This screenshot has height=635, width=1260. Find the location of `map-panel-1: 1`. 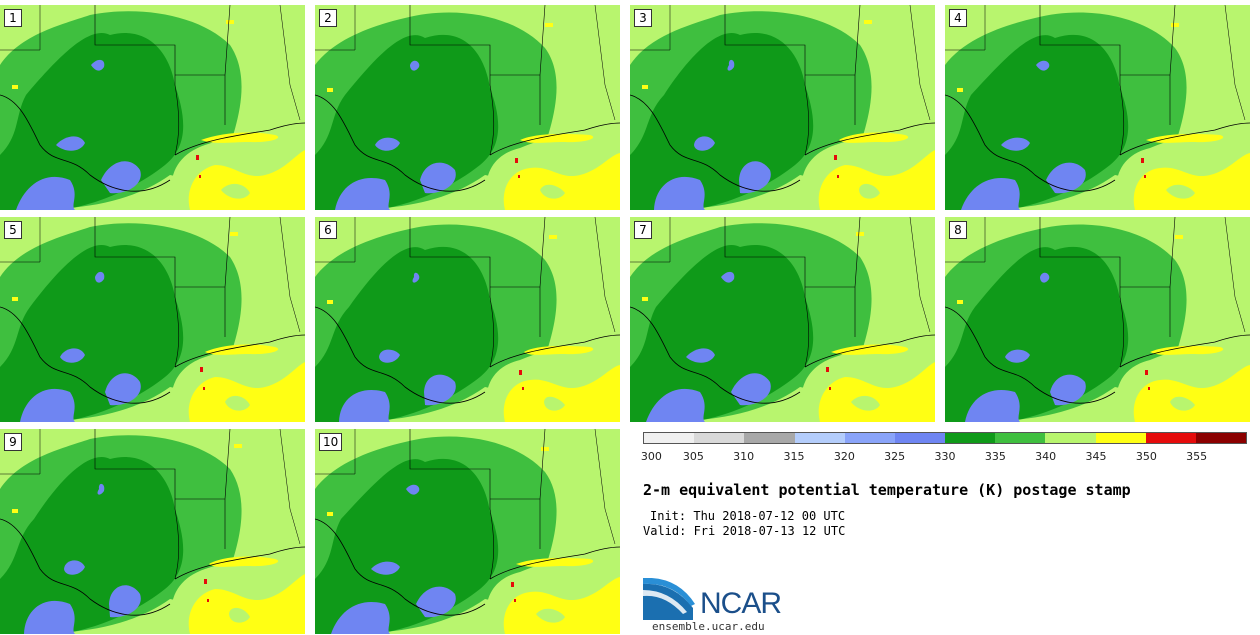

map-panel-1: 1 is located at coordinates (152, 107).